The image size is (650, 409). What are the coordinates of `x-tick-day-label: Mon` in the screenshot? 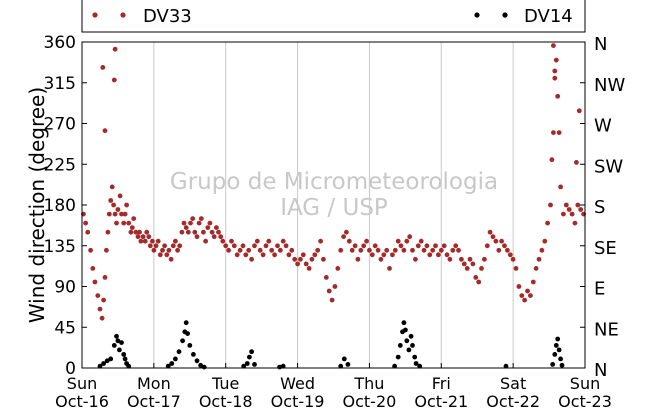 It's located at (154, 383).